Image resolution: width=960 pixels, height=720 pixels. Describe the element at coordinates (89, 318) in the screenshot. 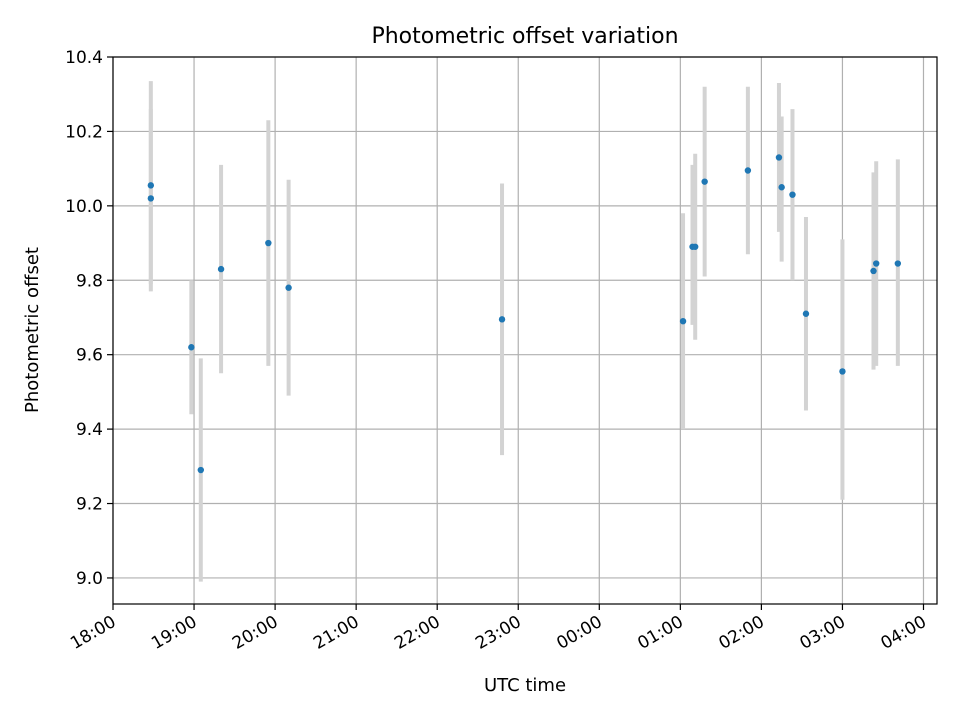

I see `y-axis: 9.0 9.2 9.4 9.6 9.8 10.0 10.2 10.4` at that location.